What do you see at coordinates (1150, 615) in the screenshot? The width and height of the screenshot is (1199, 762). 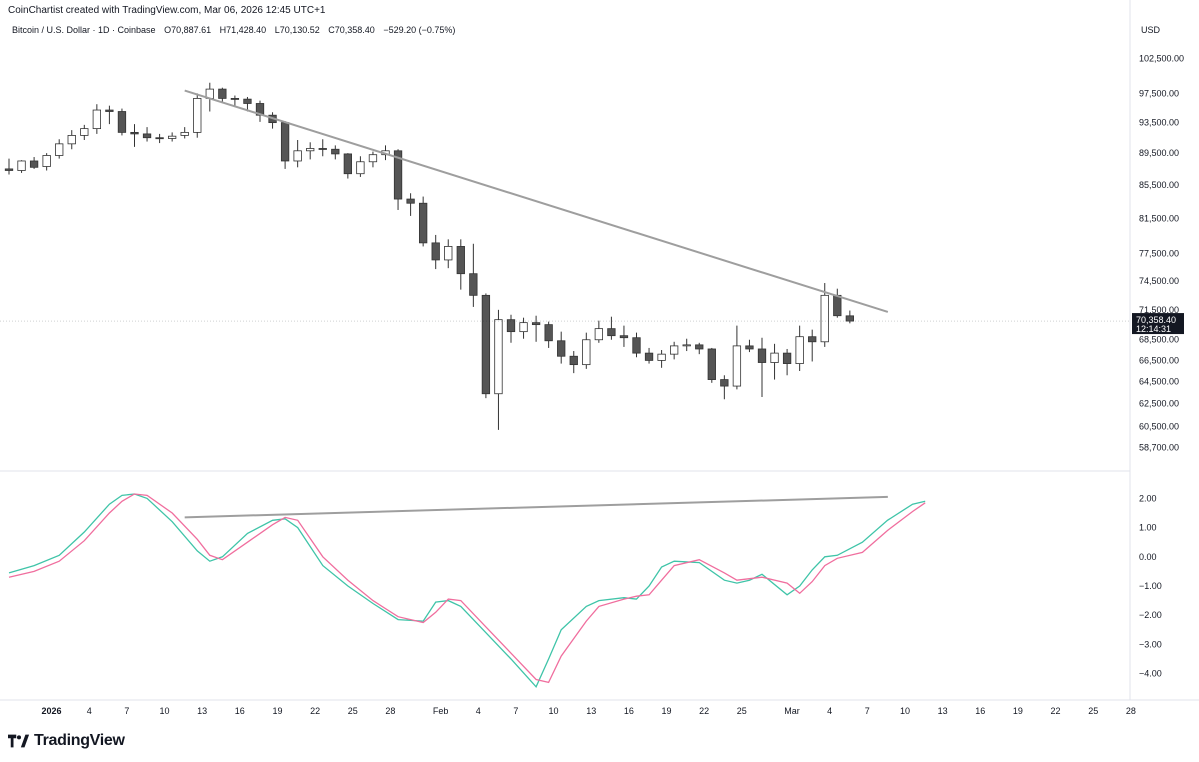 I see `oscillator-tick-label: −2.00` at bounding box center [1150, 615].